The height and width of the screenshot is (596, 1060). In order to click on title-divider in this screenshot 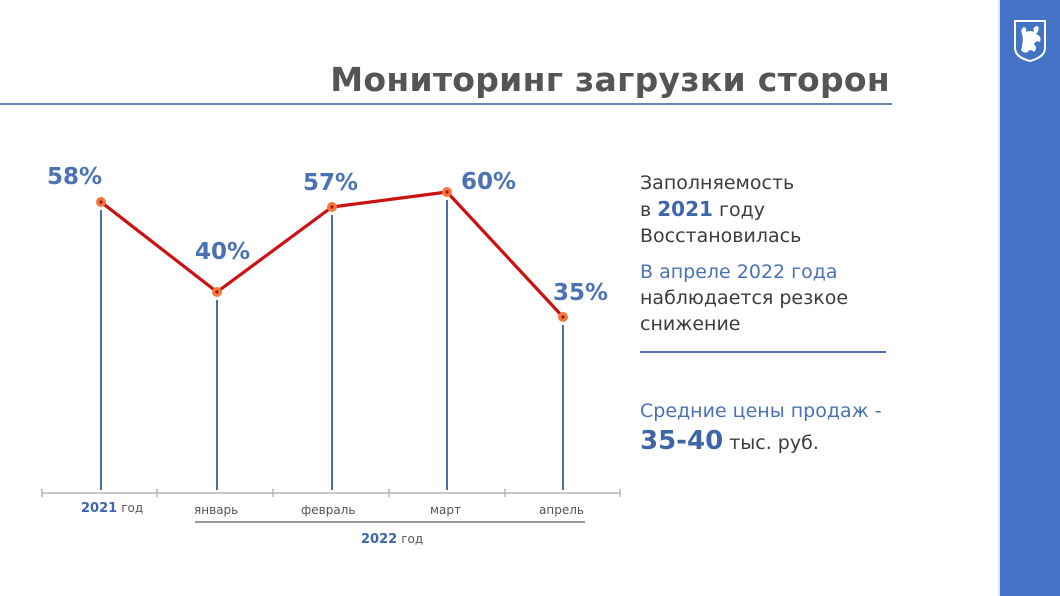, I will do `click(446, 104)`.